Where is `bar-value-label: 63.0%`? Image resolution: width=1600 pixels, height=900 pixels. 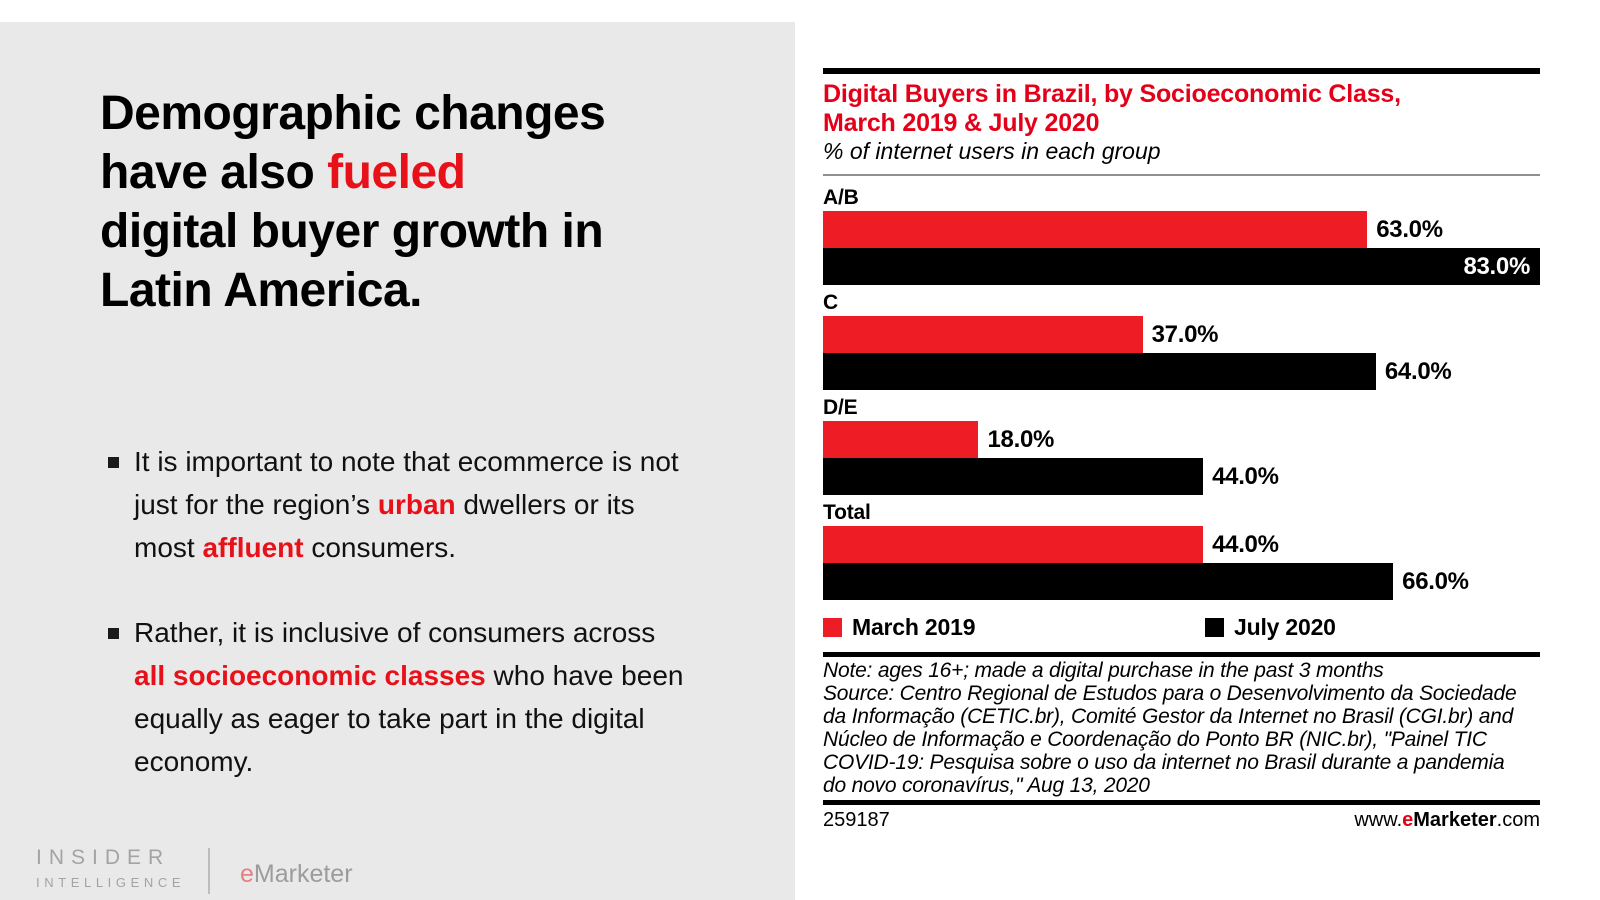
bar-value-label: 63.0% is located at coordinates (1409, 229).